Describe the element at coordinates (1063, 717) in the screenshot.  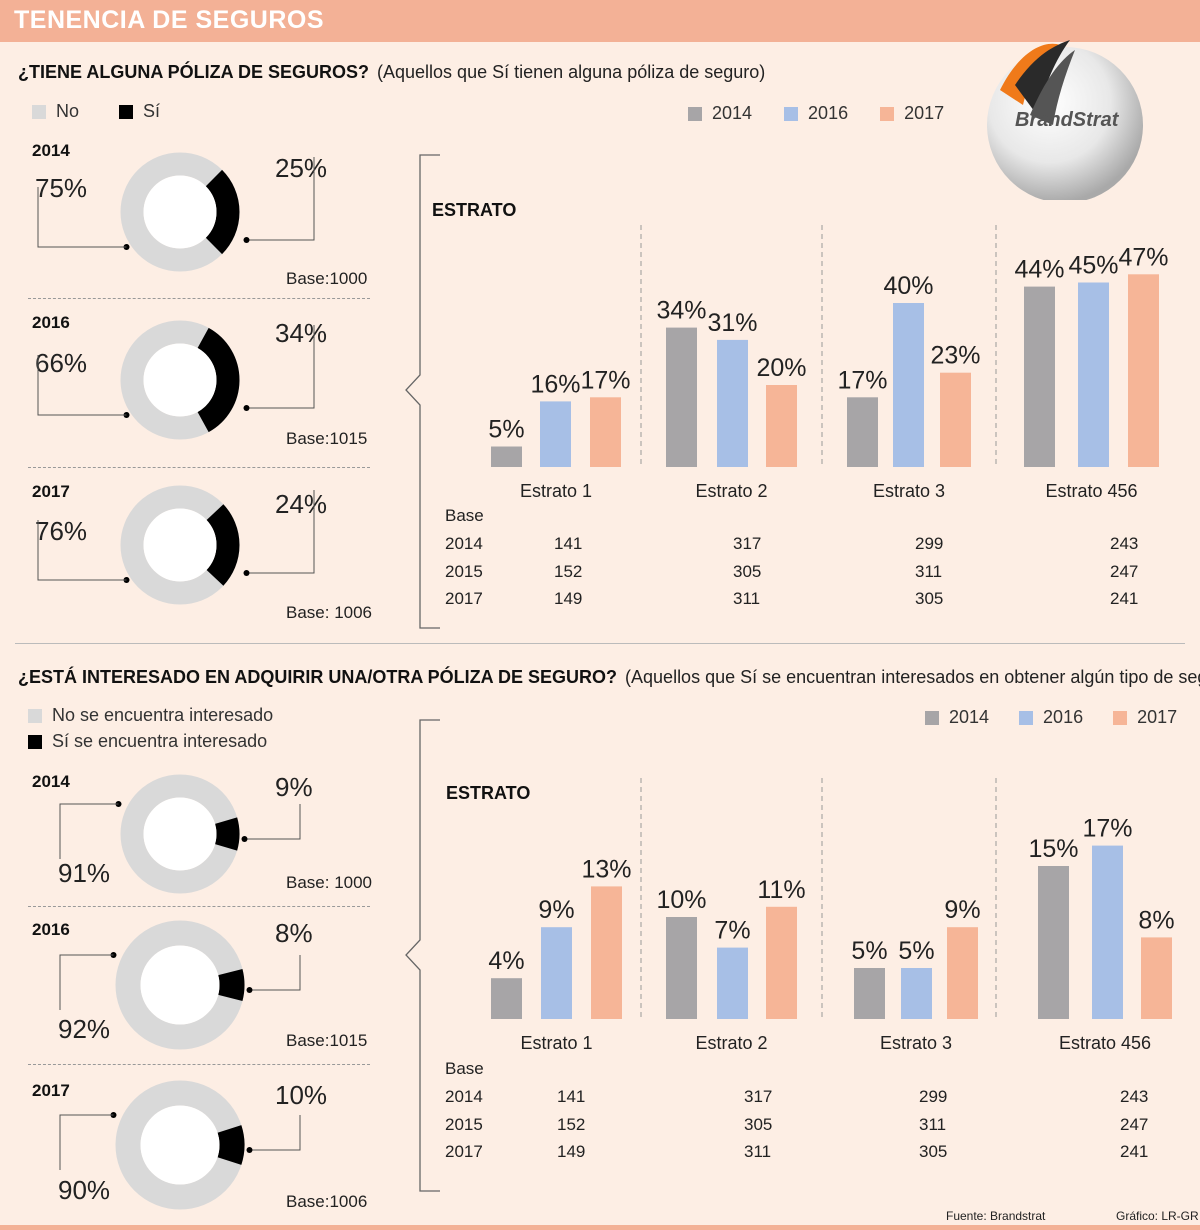
I see `legend-label-2016: 2016` at that location.